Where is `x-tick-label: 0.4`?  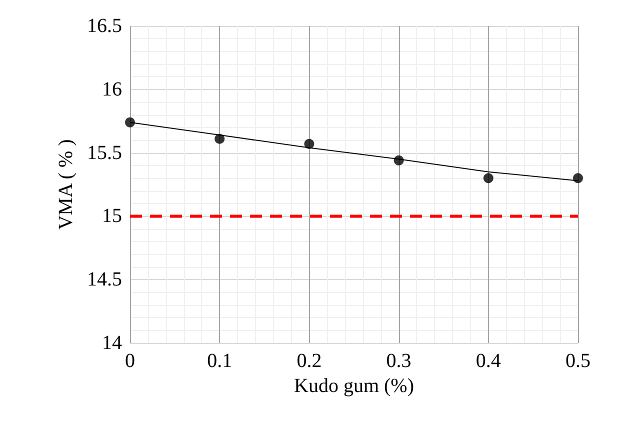 x-tick-label: 0.4 is located at coordinates (488, 361).